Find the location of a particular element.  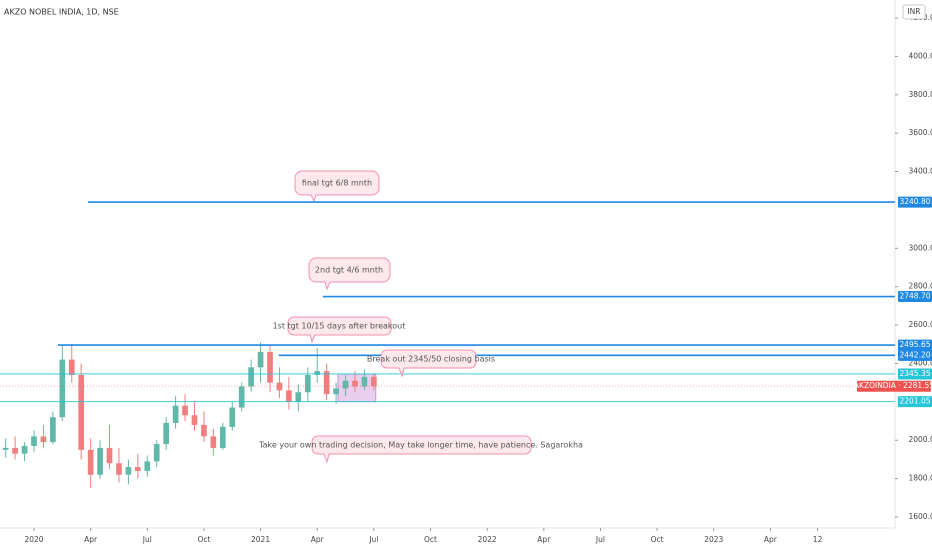

x-tick-label: 2022 is located at coordinates (487, 539).